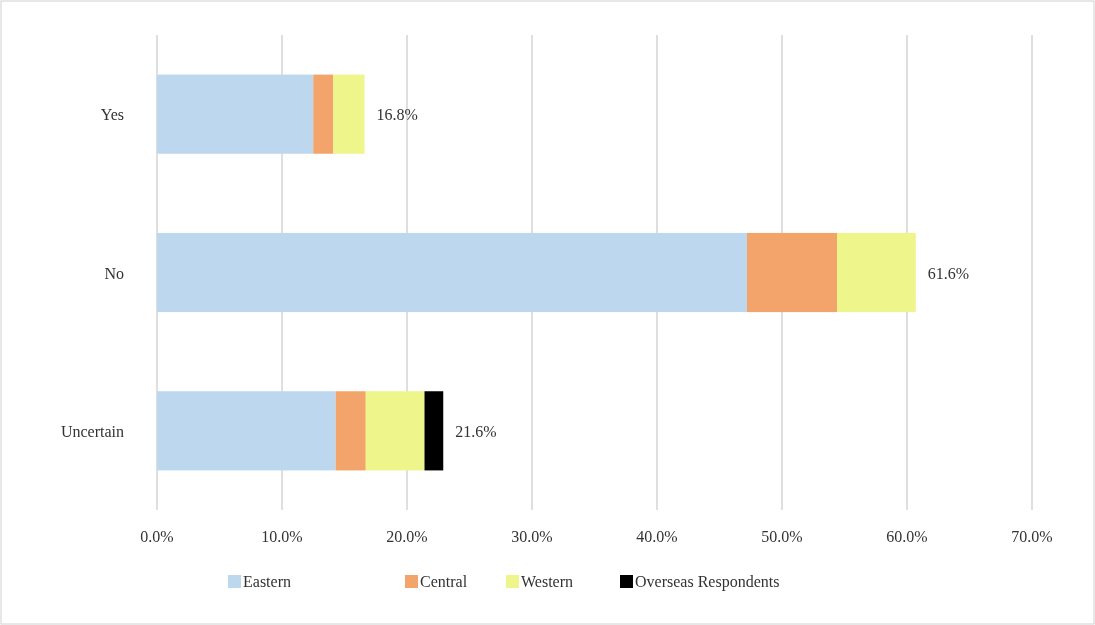 This screenshot has width=1095, height=625. I want to click on legend-label: Overseas Respondents, so click(707, 582).